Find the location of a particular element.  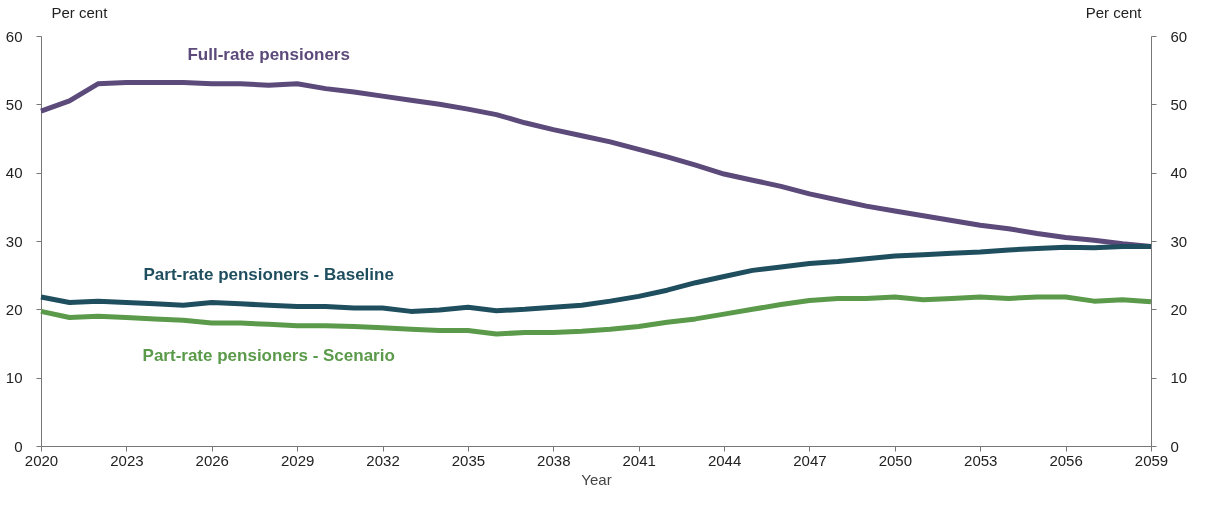

x-tick-label: 2029 is located at coordinates (297, 460).